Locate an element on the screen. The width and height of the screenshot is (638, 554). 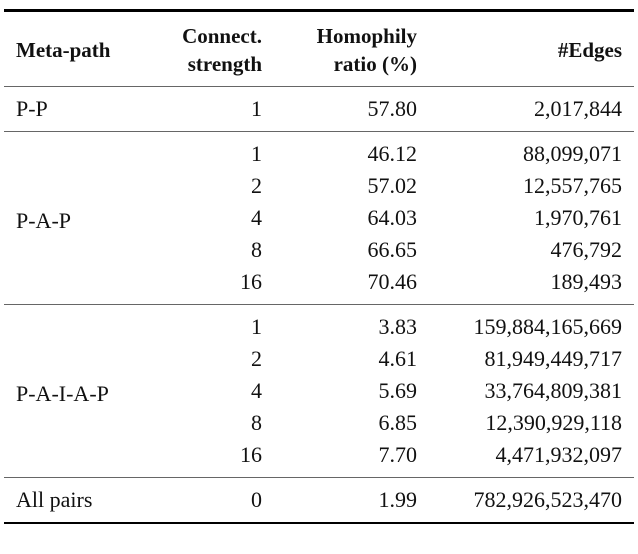
row-group: All pairs 0 1.99 782,926,523,470 is located at coordinates (319, 501).